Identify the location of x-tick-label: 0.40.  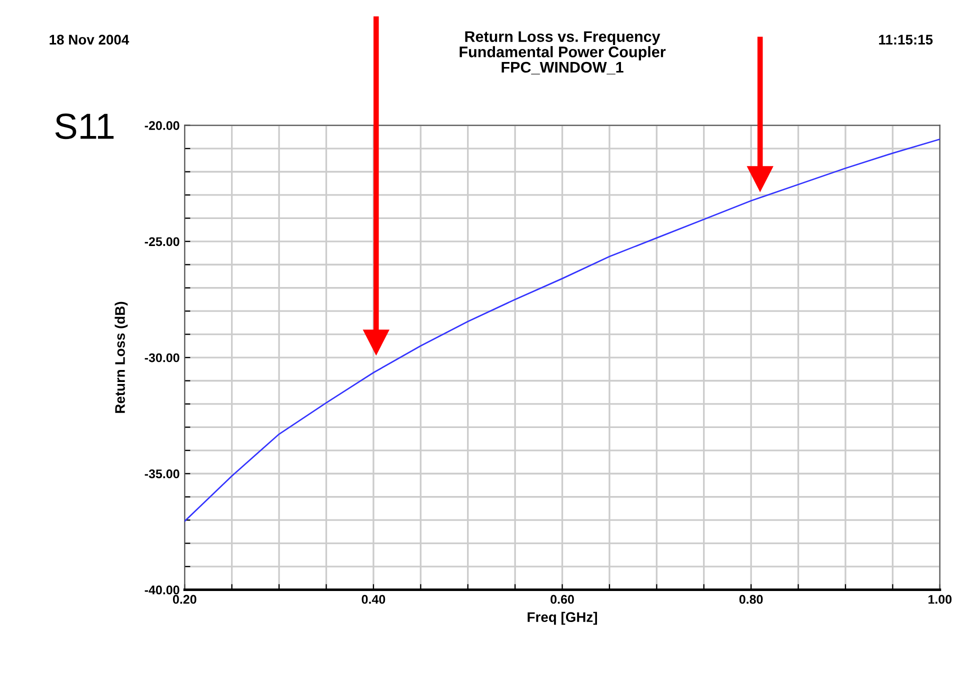
(374, 599).